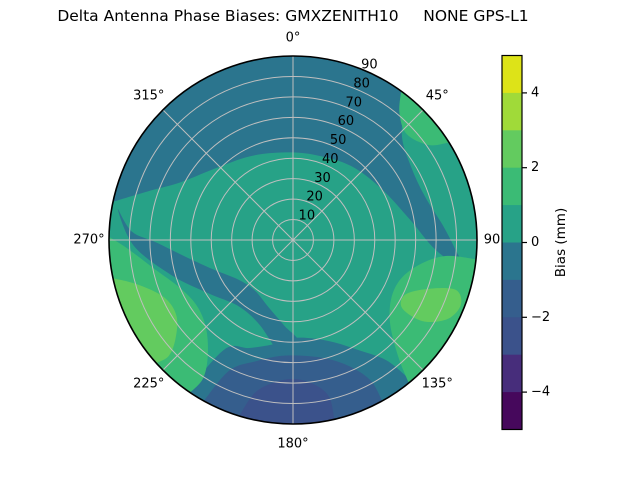 Image resolution: width=640 pixels, height=480 pixels. What do you see at coordinates (322, 178) in the screenshot?
I see `radial-tick-label-30: 30` at bounding box center [322, 178].